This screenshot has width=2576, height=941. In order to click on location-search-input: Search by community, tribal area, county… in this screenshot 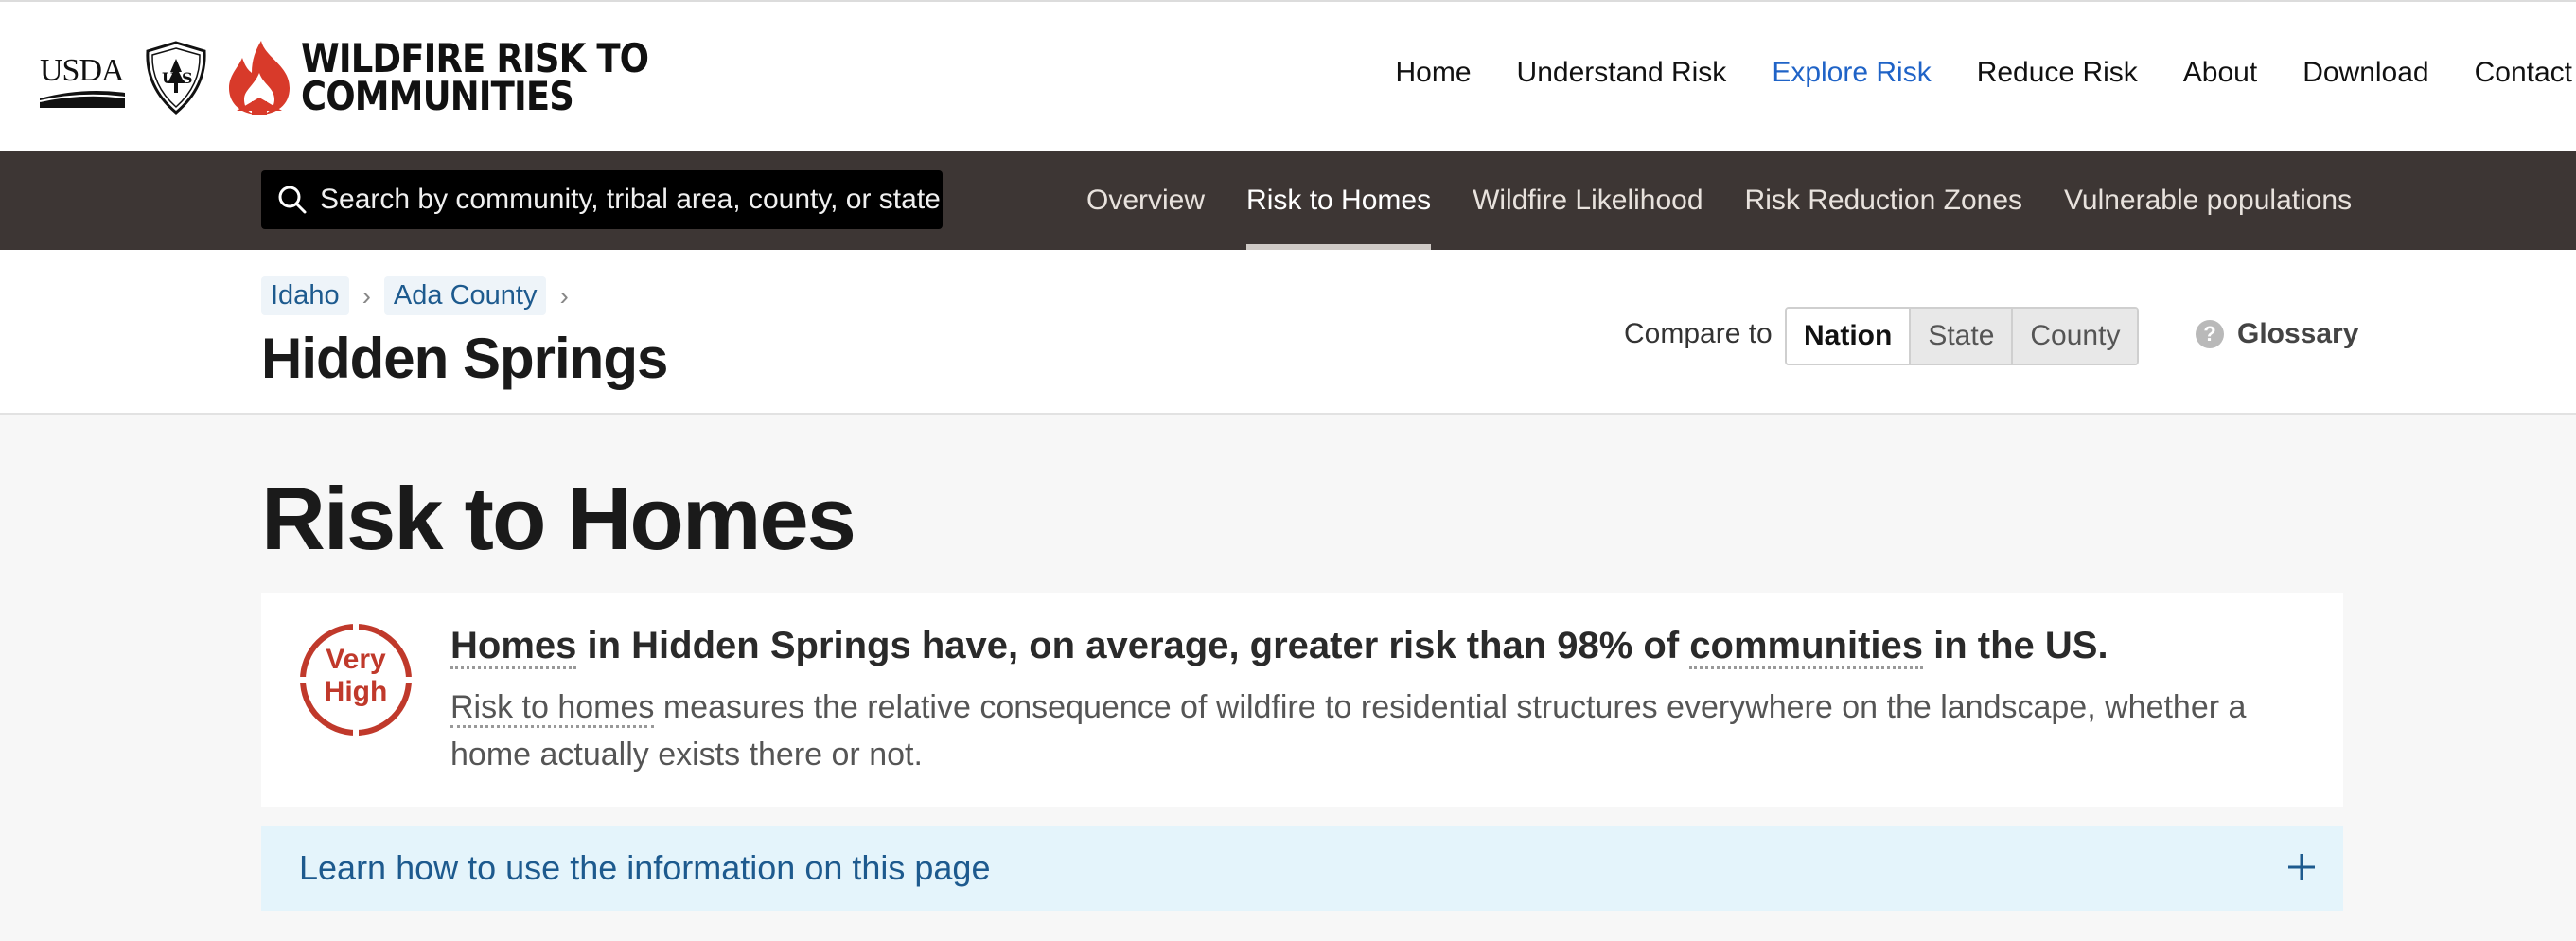, I will do `click(602, 200)`.